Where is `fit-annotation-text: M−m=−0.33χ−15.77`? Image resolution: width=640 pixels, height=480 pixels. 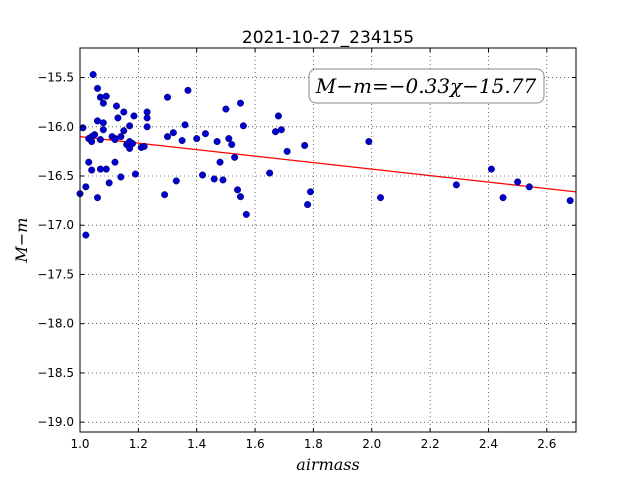 fit-annotation-text: M−m=−0.33χ−15.77 is located at coordinates (426, 86).